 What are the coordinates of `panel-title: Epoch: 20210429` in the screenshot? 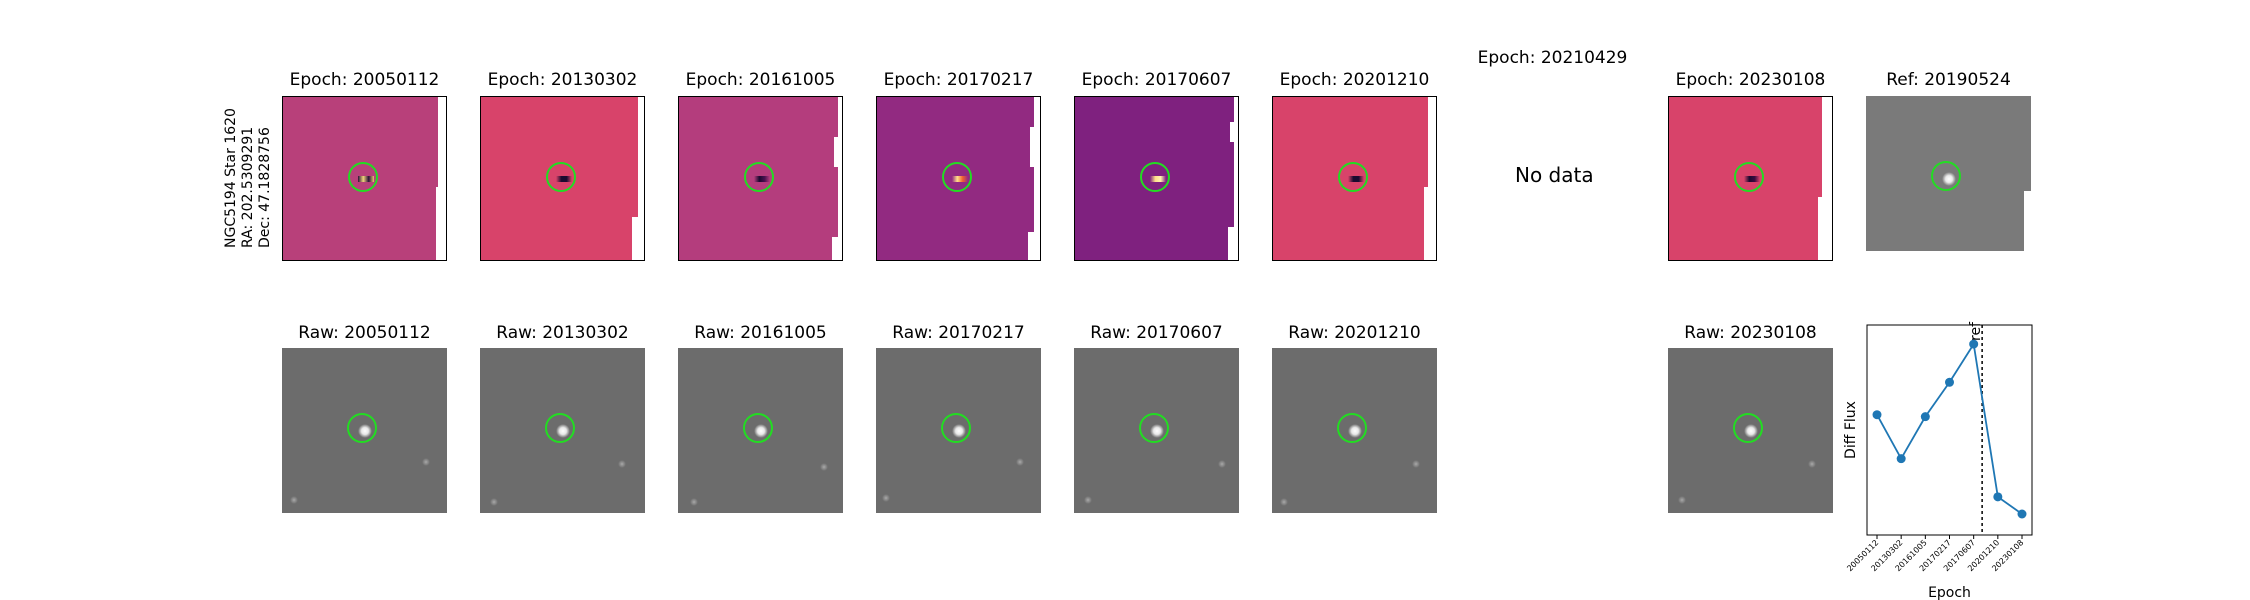 It's located at (1552, 58).